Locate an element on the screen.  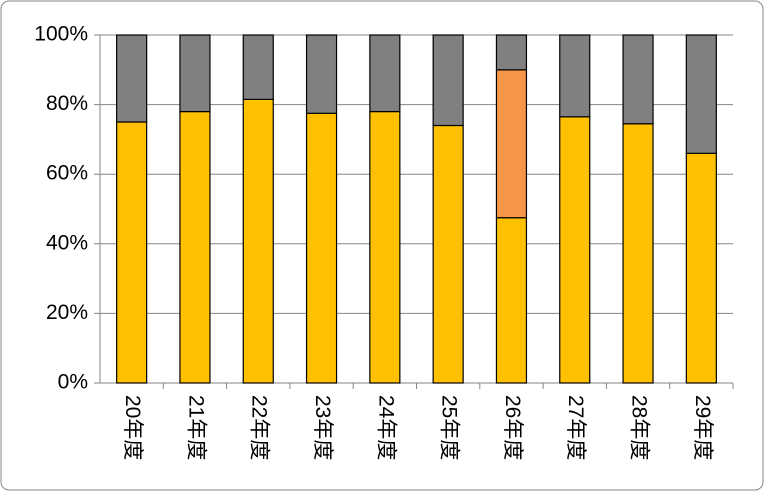
y-tick-label: 80% is located at coordinates (67, 103).